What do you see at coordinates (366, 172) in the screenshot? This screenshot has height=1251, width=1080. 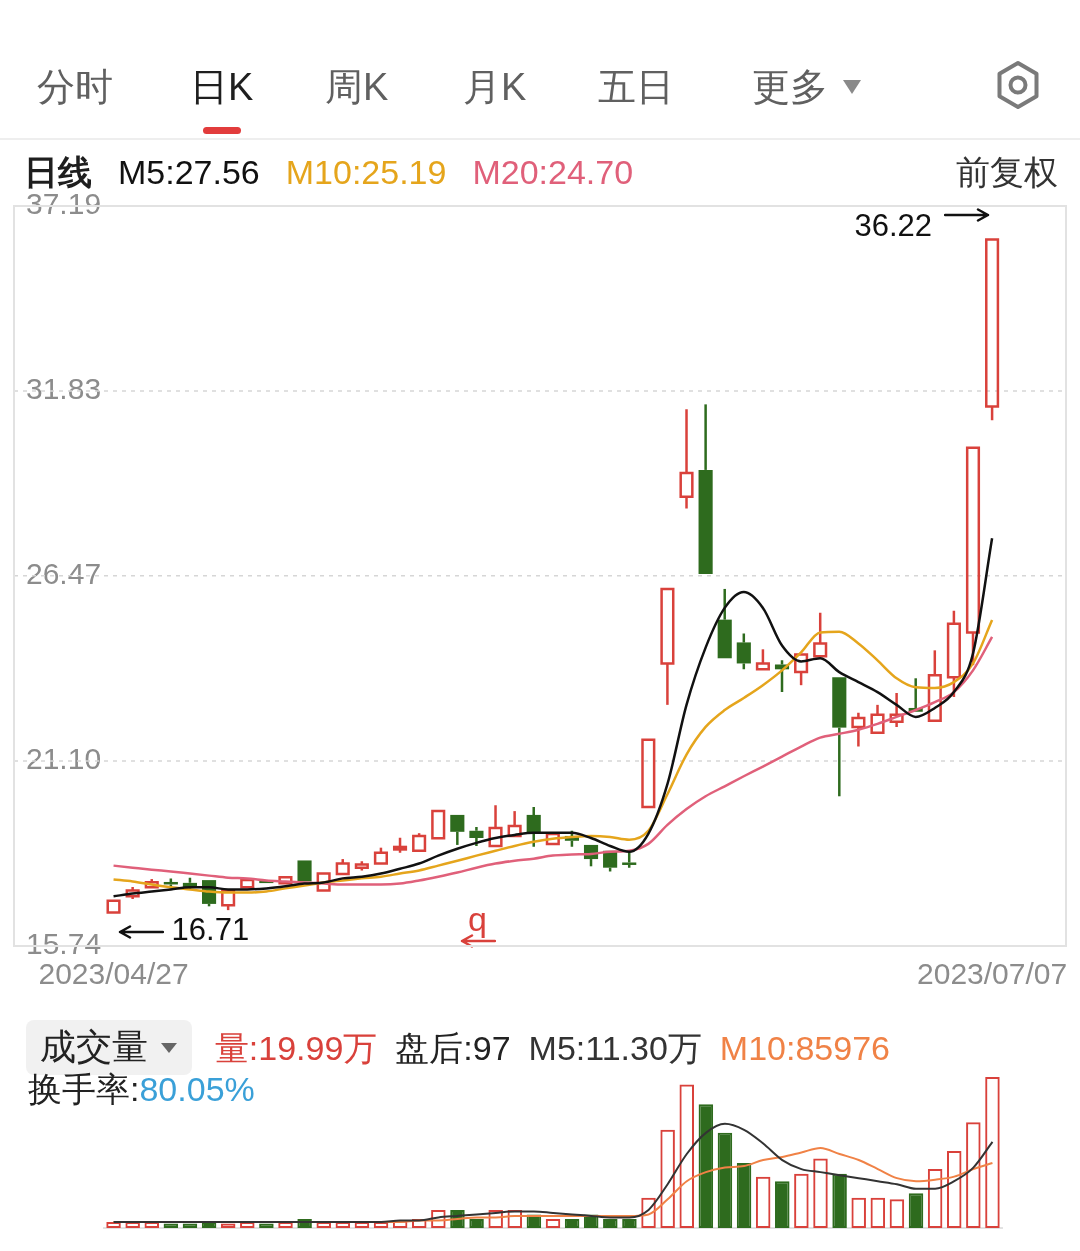 I see `text: M10:25.19` at bounding box center [366, 172].